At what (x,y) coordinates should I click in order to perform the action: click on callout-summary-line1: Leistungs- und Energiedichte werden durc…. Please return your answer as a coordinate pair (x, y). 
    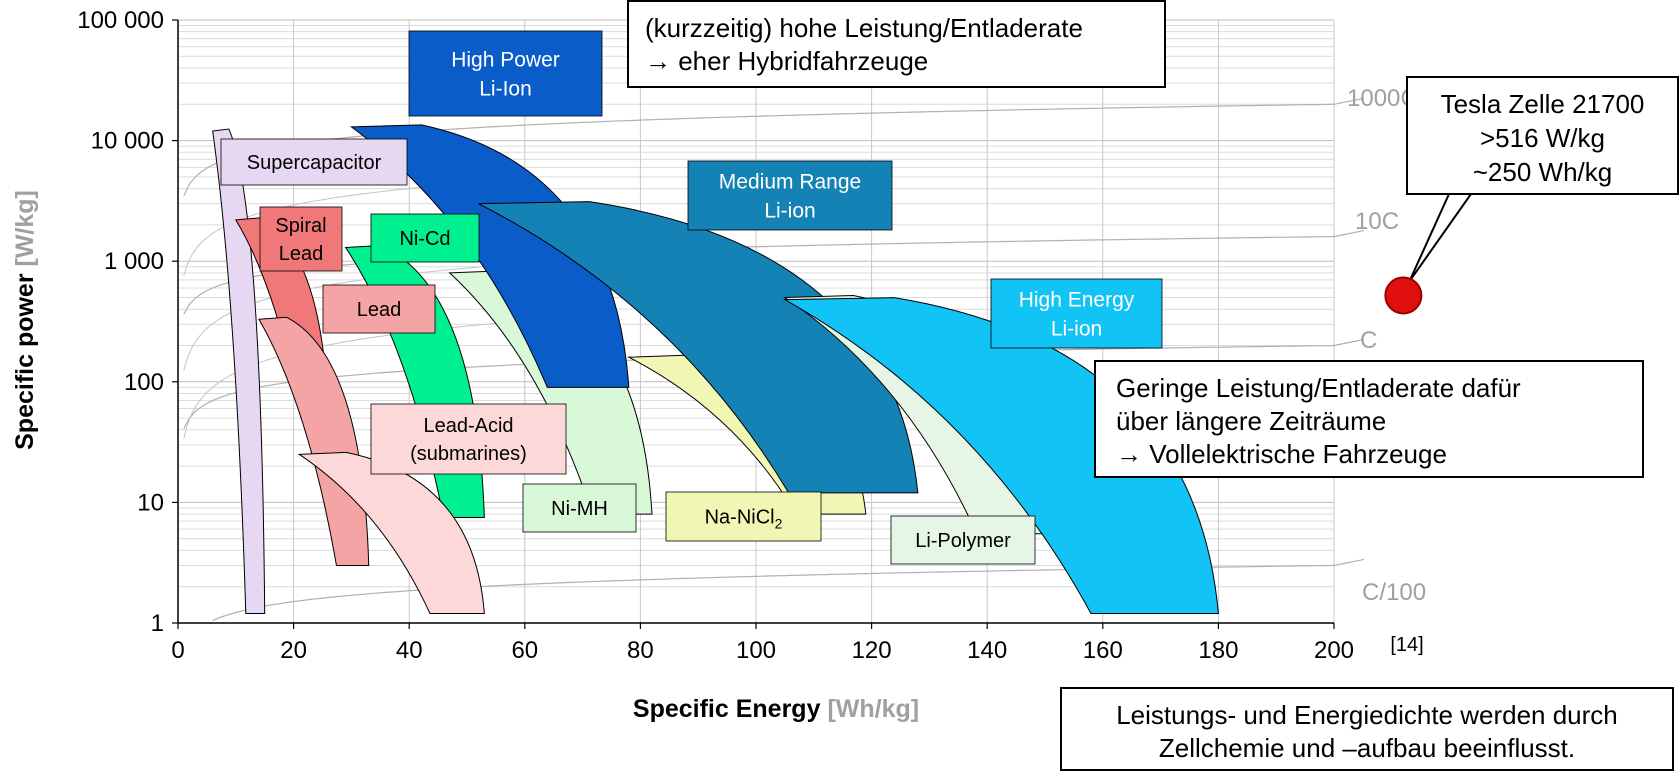
    Looking at the image, I should click on (1367, 715).